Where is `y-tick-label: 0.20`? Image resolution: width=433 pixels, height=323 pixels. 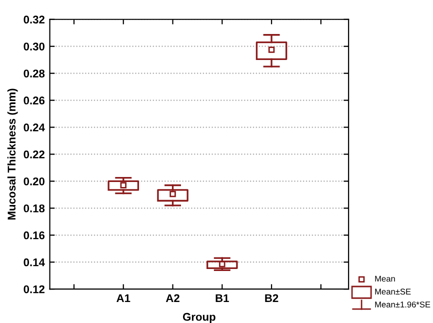
y-tick-label: 0.20 is located at coordinates (34, 181).